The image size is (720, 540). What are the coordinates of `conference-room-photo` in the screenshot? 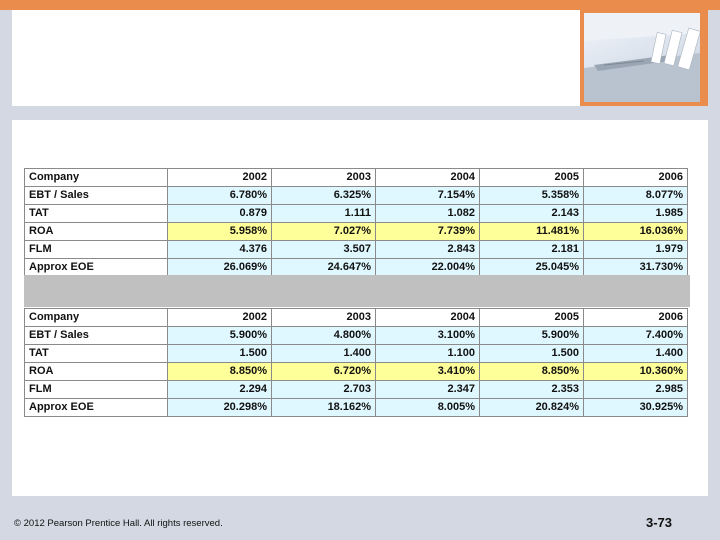 It's located at (642, 57).